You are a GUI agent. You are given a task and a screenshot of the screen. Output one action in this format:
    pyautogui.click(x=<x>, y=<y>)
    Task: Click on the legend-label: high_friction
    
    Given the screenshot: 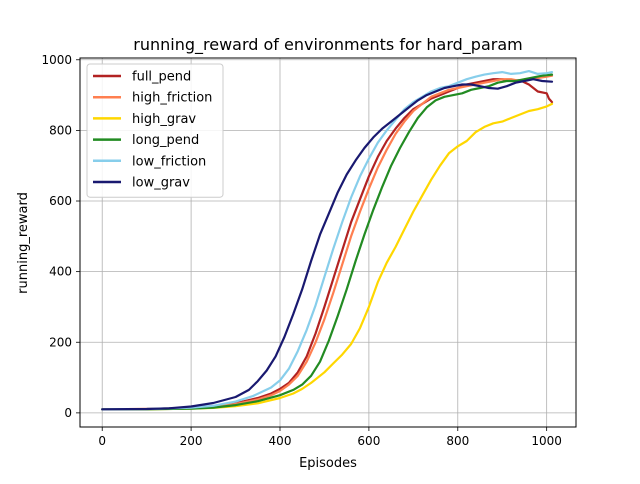 What is the action you would take?
    pyautogui.click(x=172, y=98)
    